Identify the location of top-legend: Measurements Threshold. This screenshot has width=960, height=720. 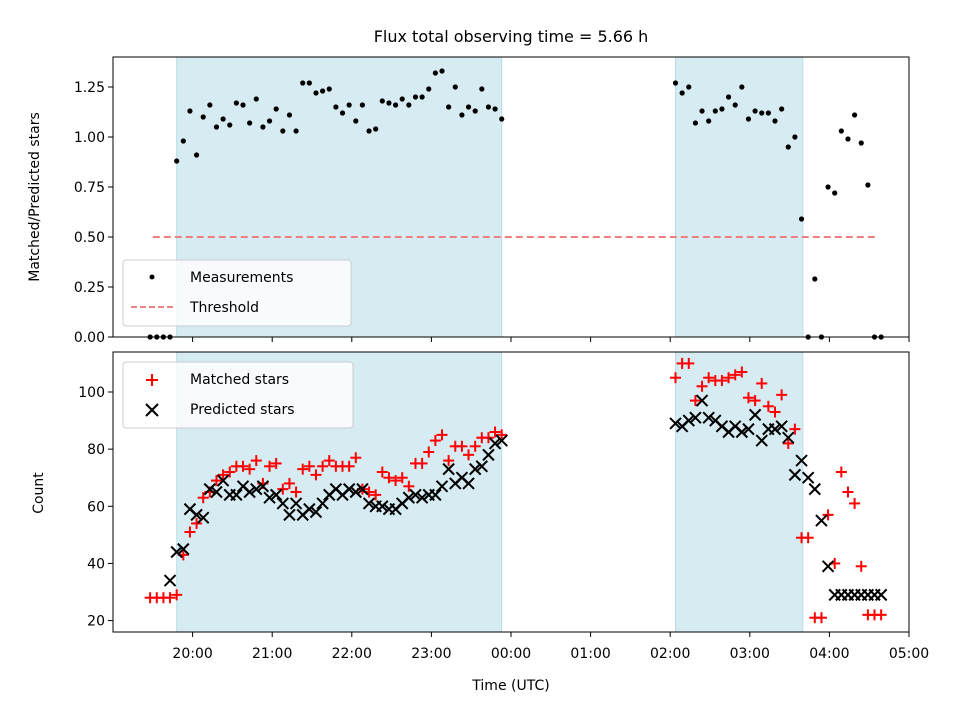
(237, 293).